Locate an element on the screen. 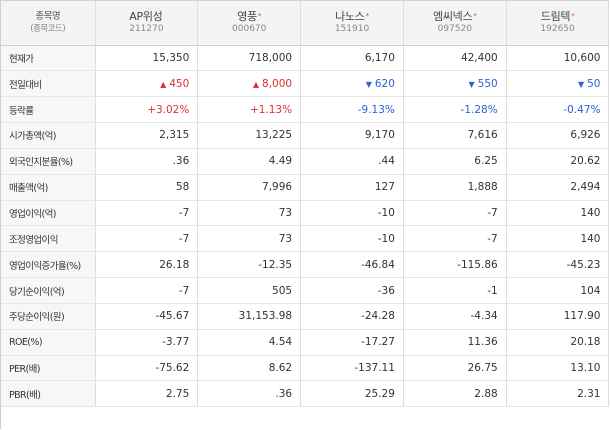 The width and height of the screenshot is (611, 430). stock-name: 영풍 is located at coordinates (247, 17).